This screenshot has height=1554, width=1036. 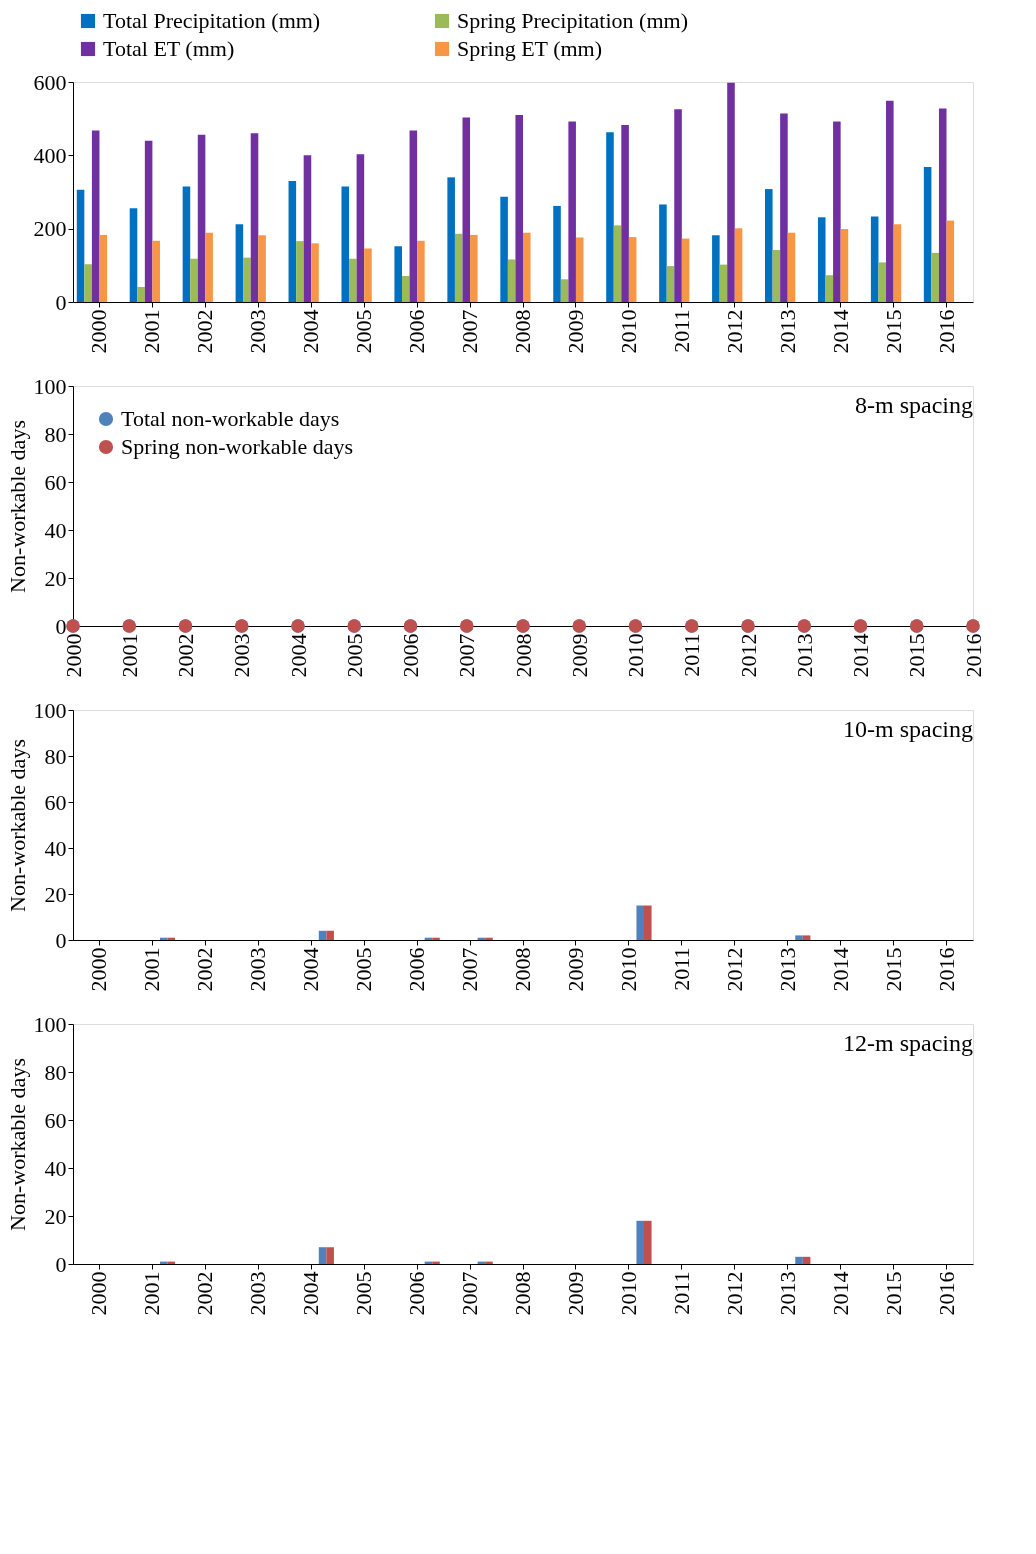 I want to click on y-tick-label: 400, so click(x=50, y=155).